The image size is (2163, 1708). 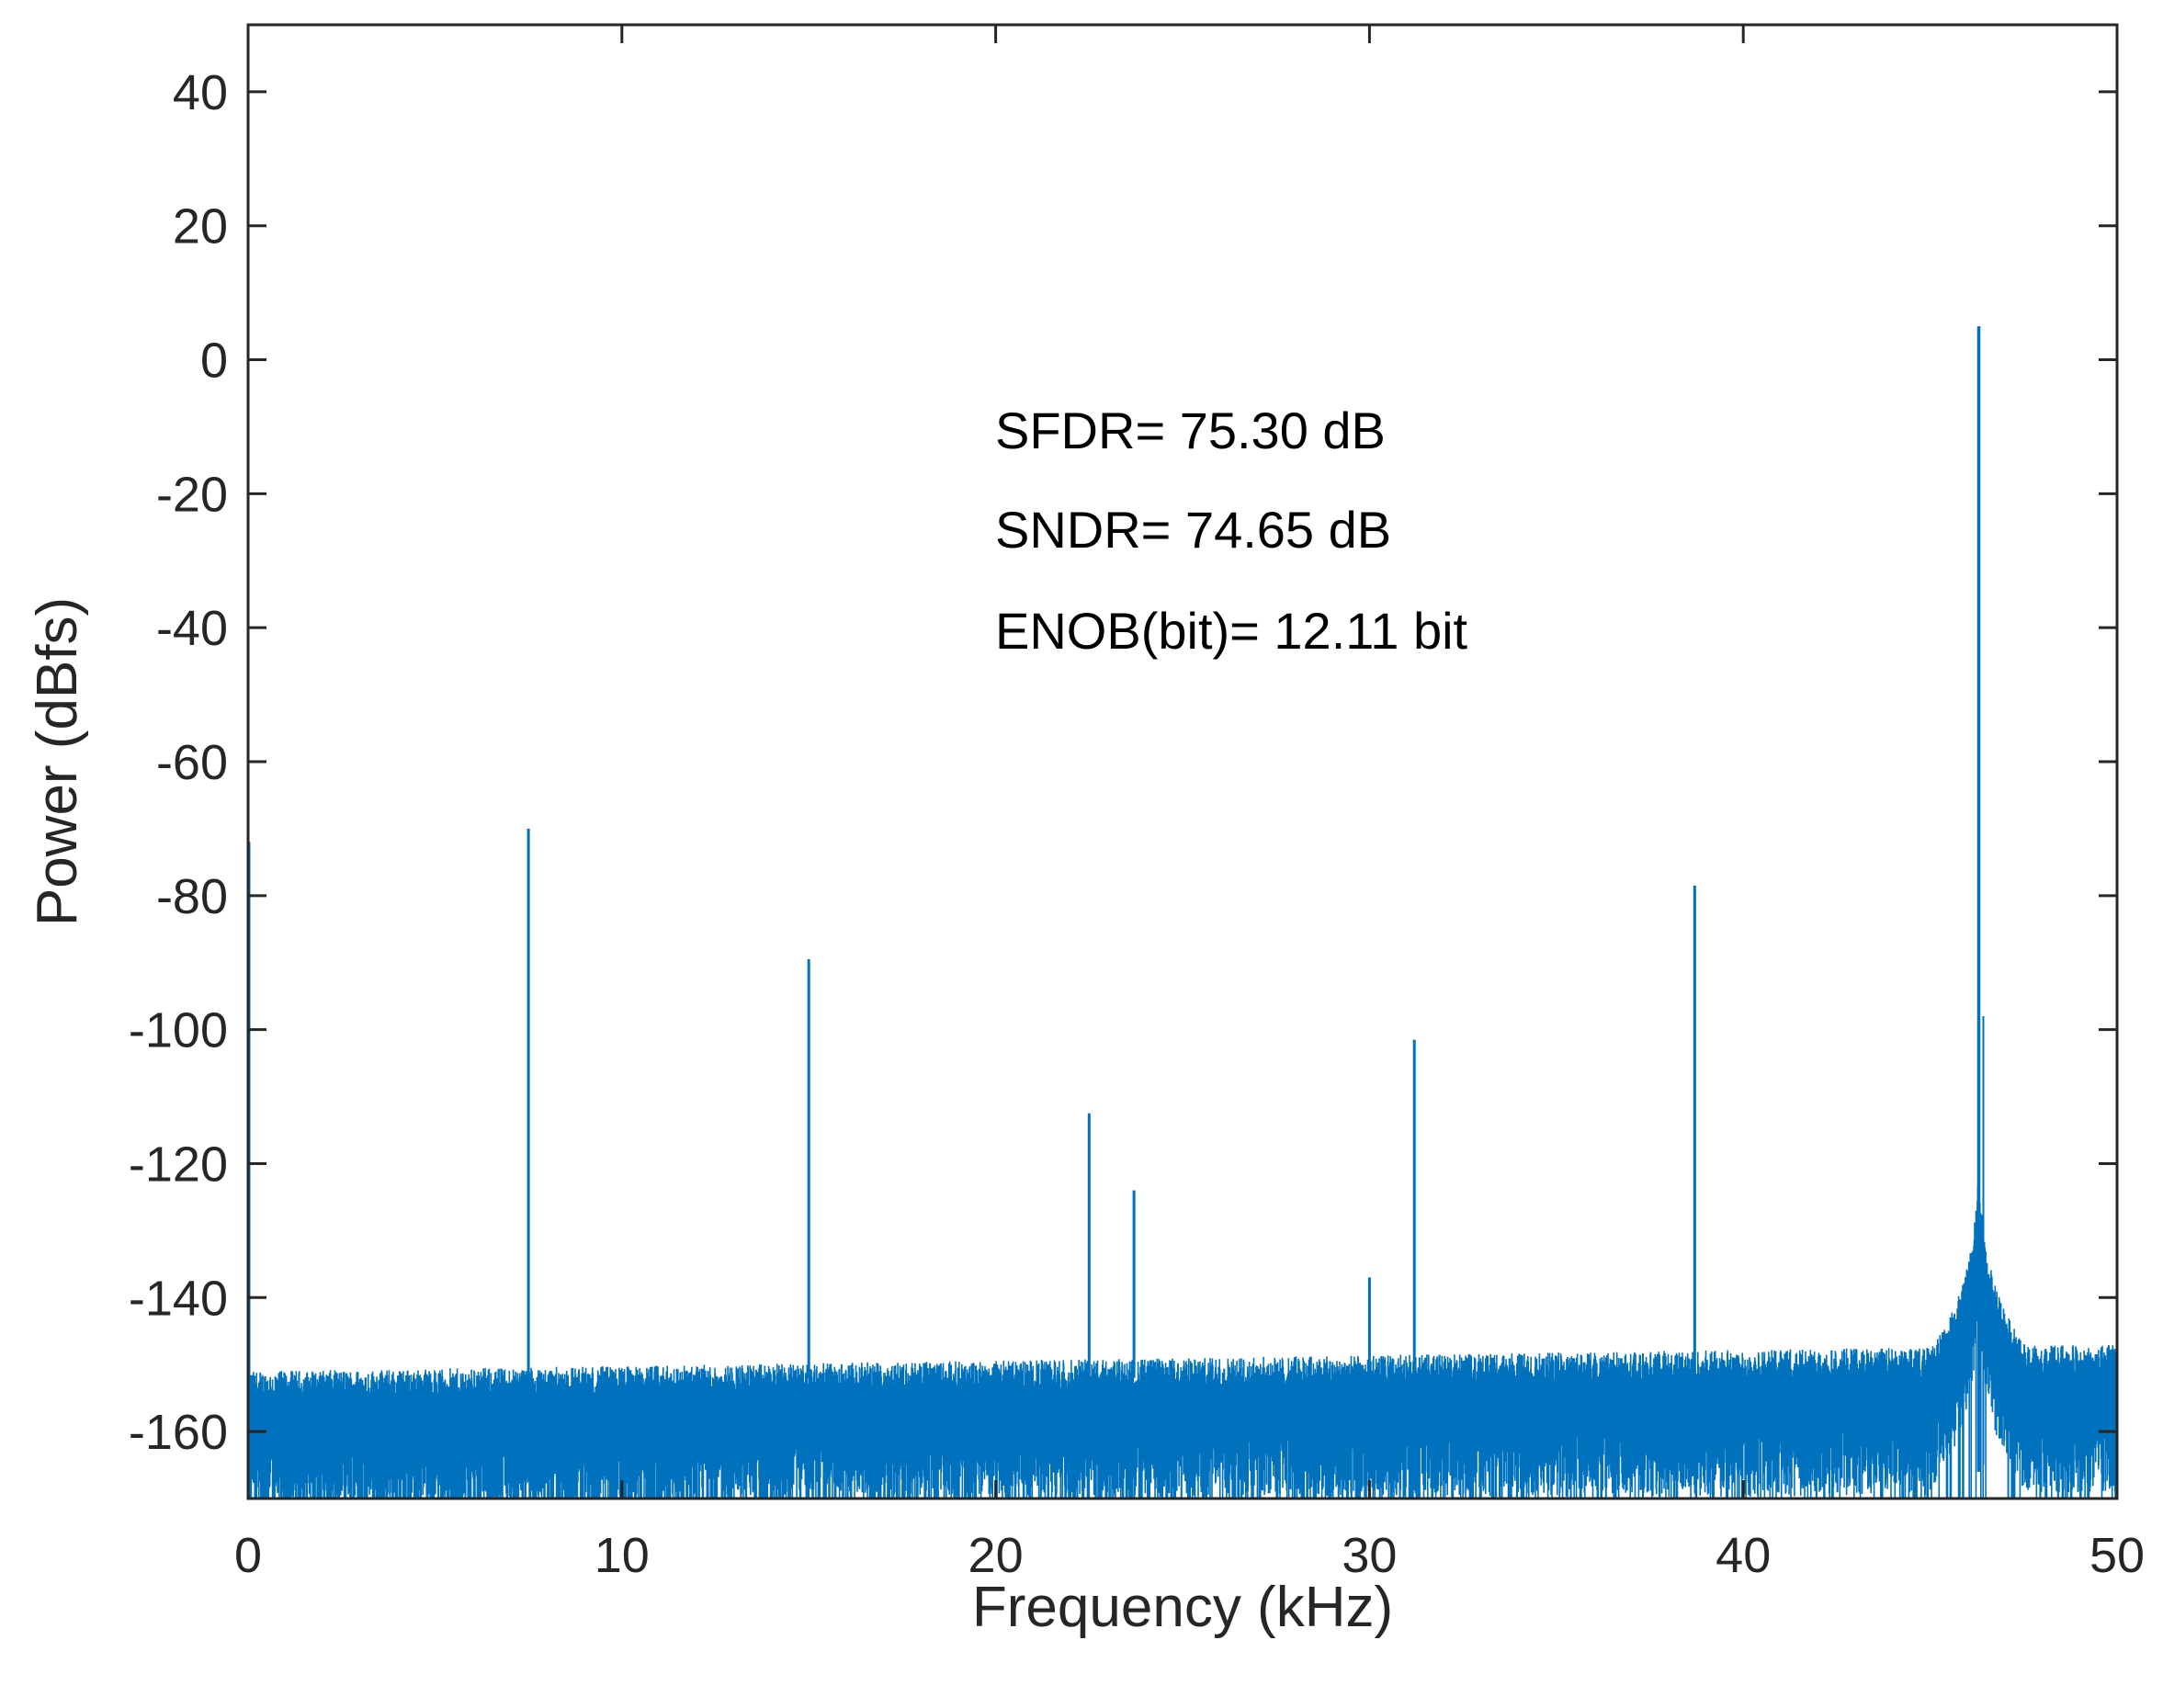 I want to click on x-axis-title: Frequency (kHz), so click(x=1183, y=1607).